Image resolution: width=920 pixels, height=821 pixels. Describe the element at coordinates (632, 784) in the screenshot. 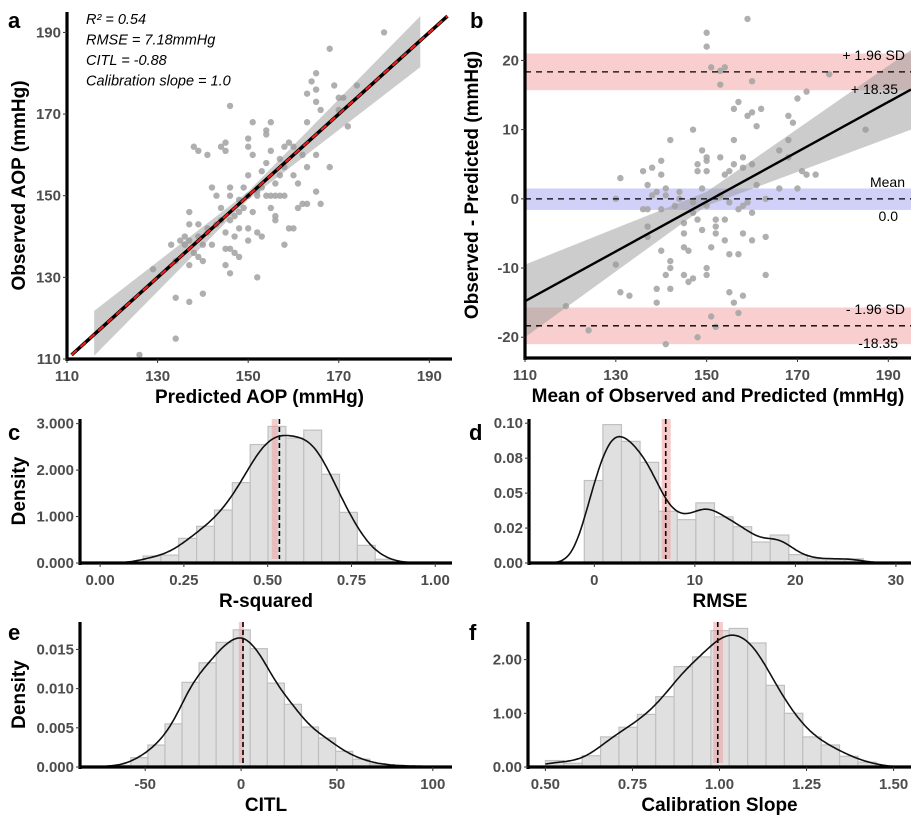

I see `x-tick-label: 0.75` at that location.